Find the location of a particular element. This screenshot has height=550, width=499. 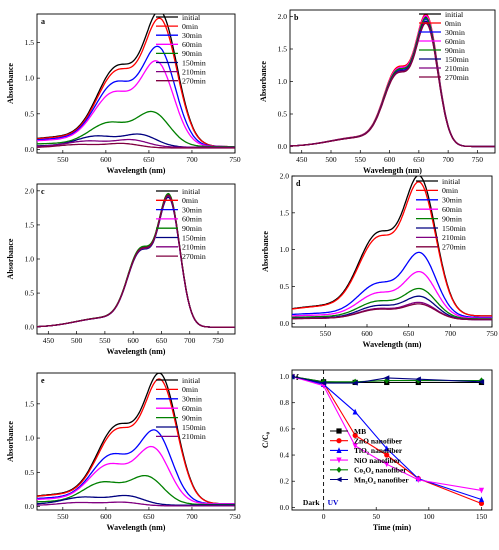

panel-letter: b is located at coordinates (296, 17).